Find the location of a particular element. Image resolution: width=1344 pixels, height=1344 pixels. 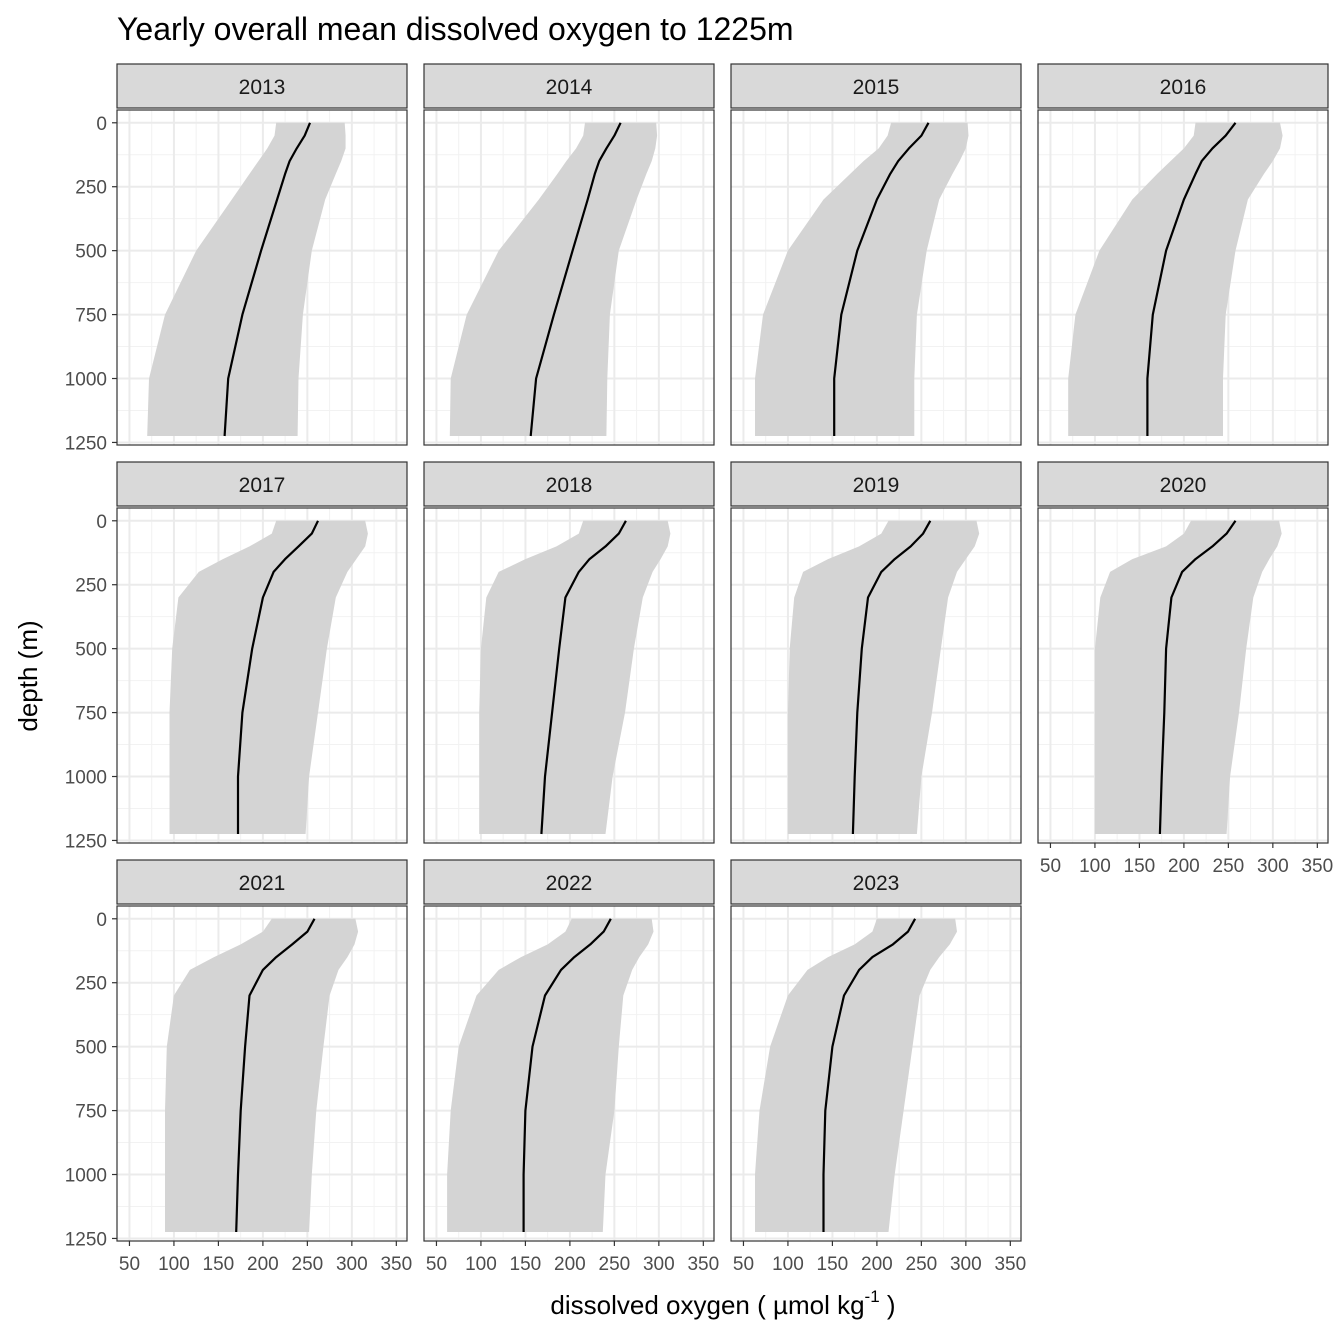

facet-strip-label: 2013 is located at coordinates (262, 87).